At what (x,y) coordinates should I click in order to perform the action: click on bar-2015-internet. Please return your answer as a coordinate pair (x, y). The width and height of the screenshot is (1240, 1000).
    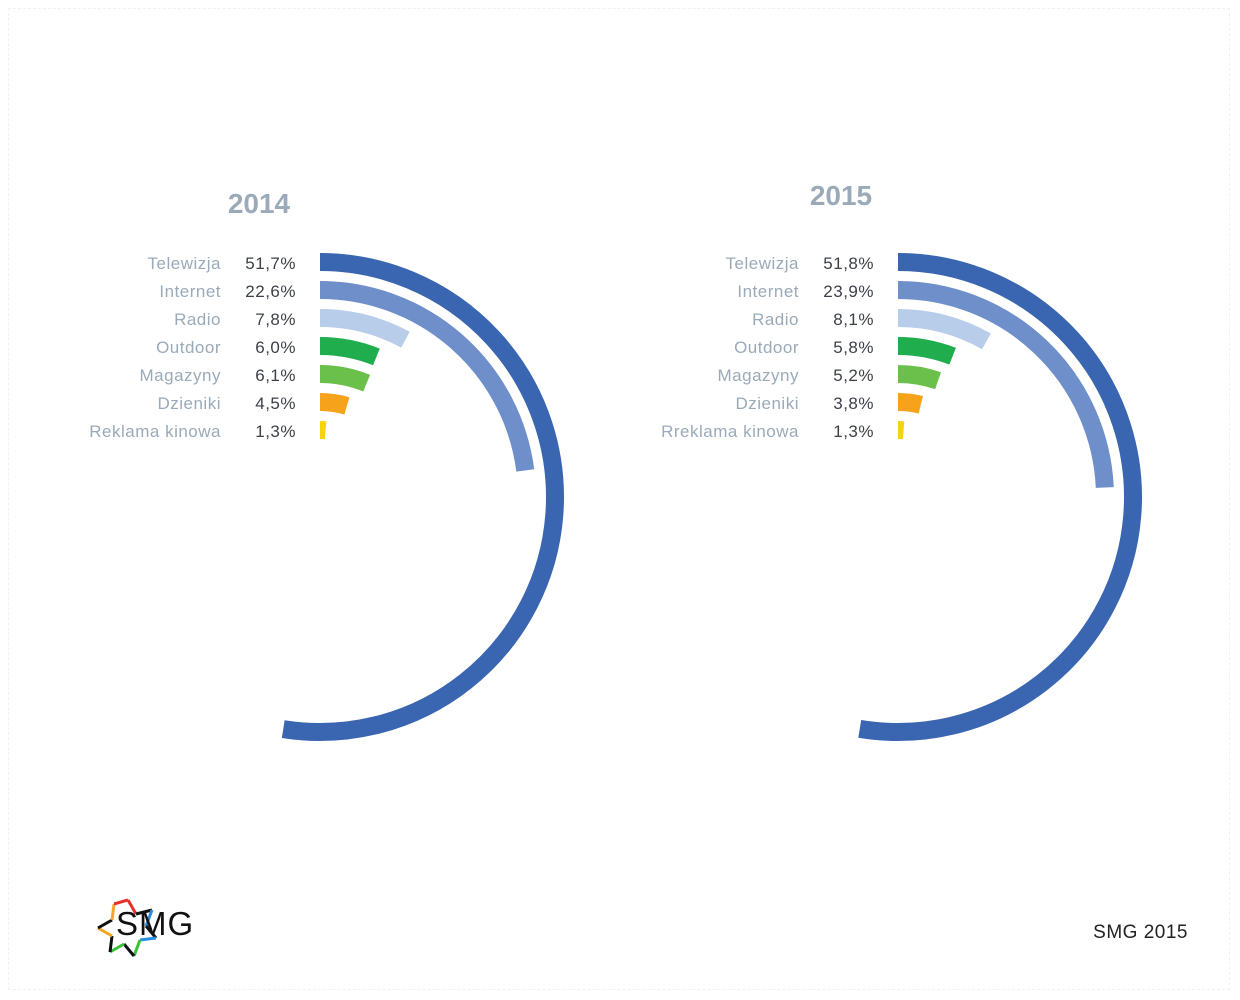
    Looking at the image, I should click on (1005, 384).